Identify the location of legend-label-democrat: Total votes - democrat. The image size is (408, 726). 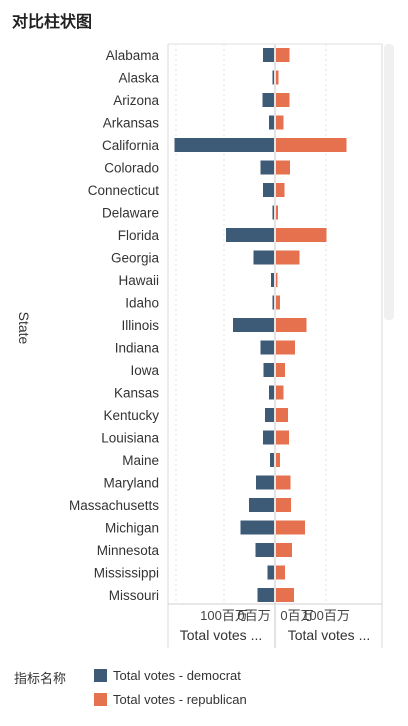
(177, 675).